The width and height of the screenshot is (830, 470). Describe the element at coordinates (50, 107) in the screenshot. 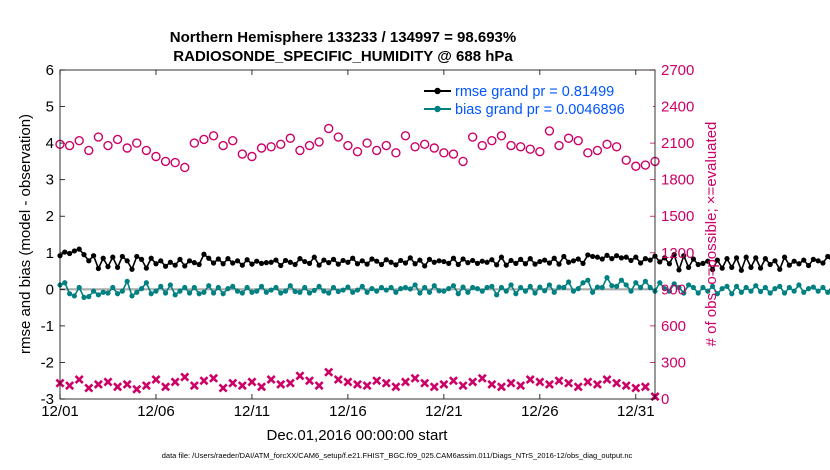

I see `y-left-tick-label: 5` at that location.